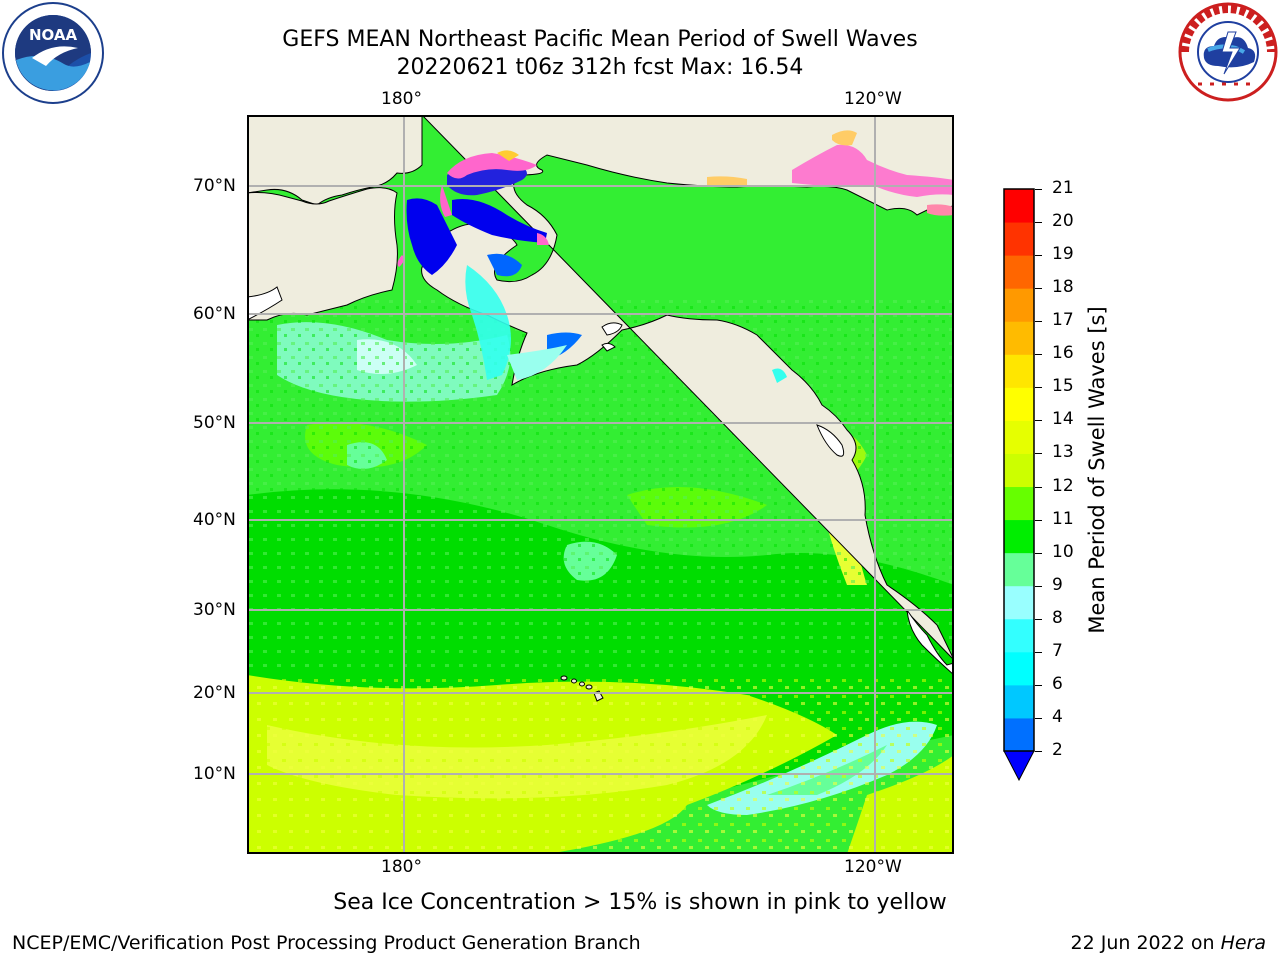 Image resolution: width=1280 pixels, height=960 pixels. What do you see at coordinates (1019, 765) in the screenshot?
I see `colorbar-extend-triangle` at bounding box center [1019, 765].